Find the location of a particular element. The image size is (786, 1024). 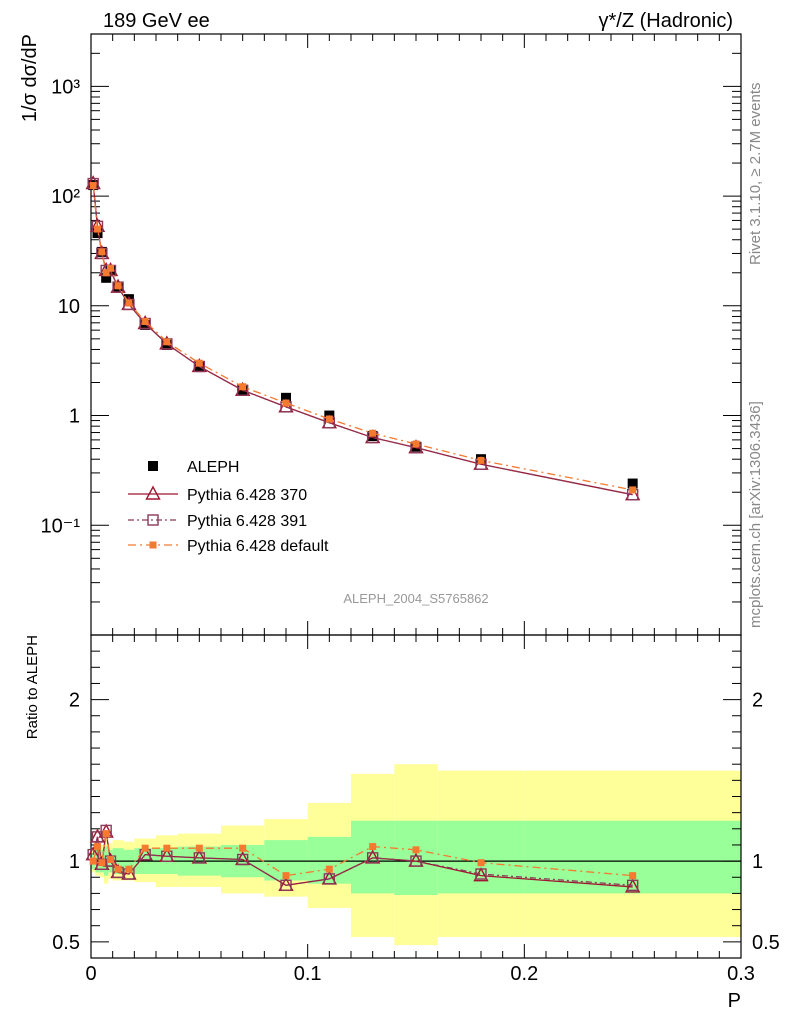

main-y-label: 1/σ dσ/dP is located at coordinates (30, 78).